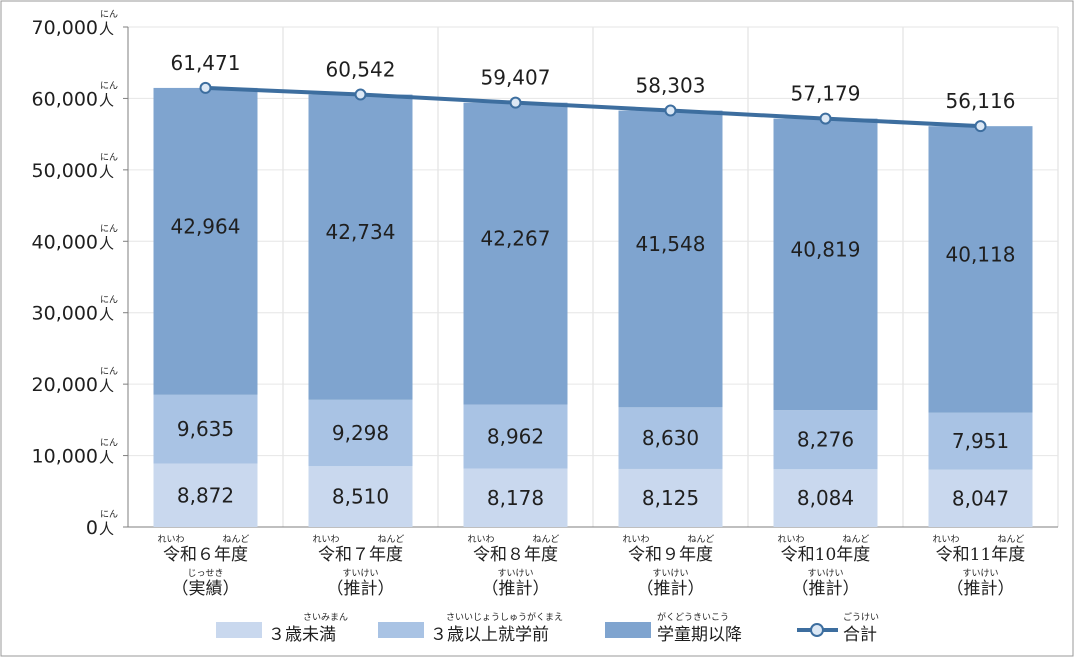 Image resolution: width=1074 pixels, height=657 pixels. What do you see at coordinates (699, 635) in the screenshot?
I see `legend-label: 学童期以降` at bounding box center [699, 635].